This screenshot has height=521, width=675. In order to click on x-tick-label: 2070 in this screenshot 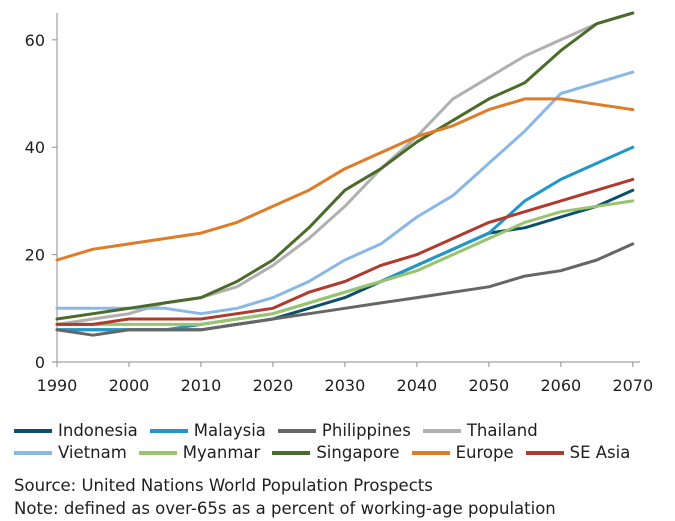, I will do `click(632, 385)`.